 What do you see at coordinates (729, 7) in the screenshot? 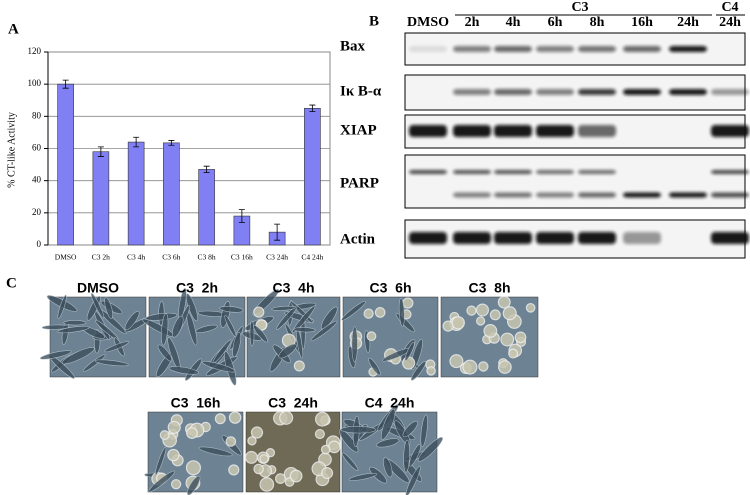
I see `group-label: C4` at bounding box center [729, 7].